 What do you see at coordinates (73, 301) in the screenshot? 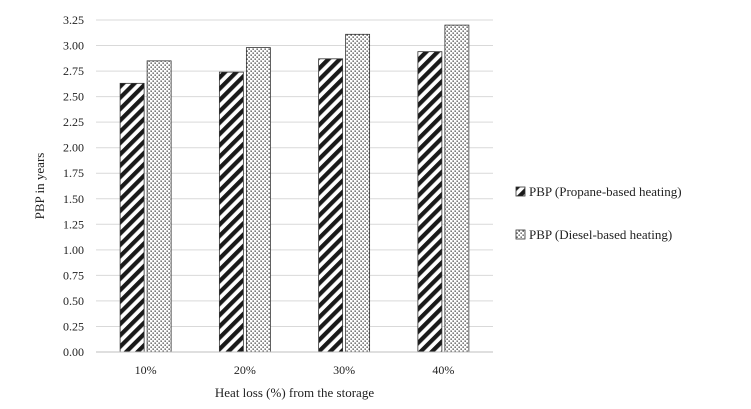
I see `y-tick-label: 0.50` at bounding box center [73, 301].